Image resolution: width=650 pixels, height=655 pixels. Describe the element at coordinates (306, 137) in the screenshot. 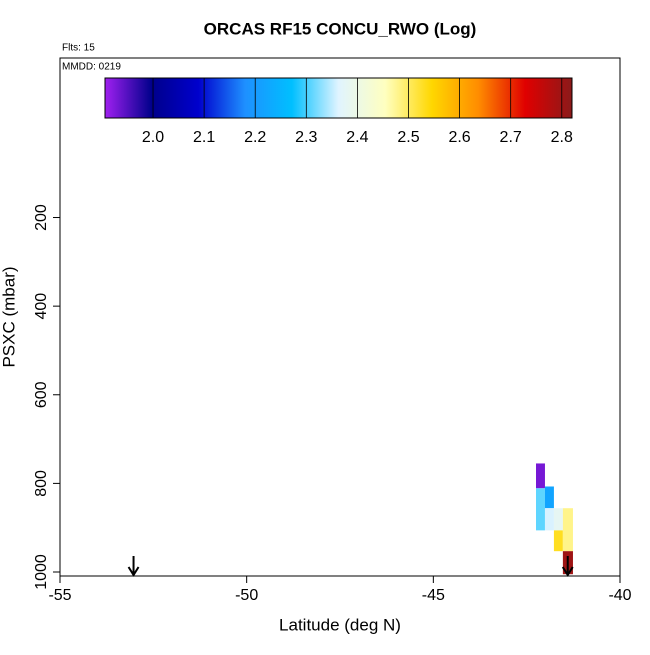

I see `colorbar-tick-label: 2.3` at that location.